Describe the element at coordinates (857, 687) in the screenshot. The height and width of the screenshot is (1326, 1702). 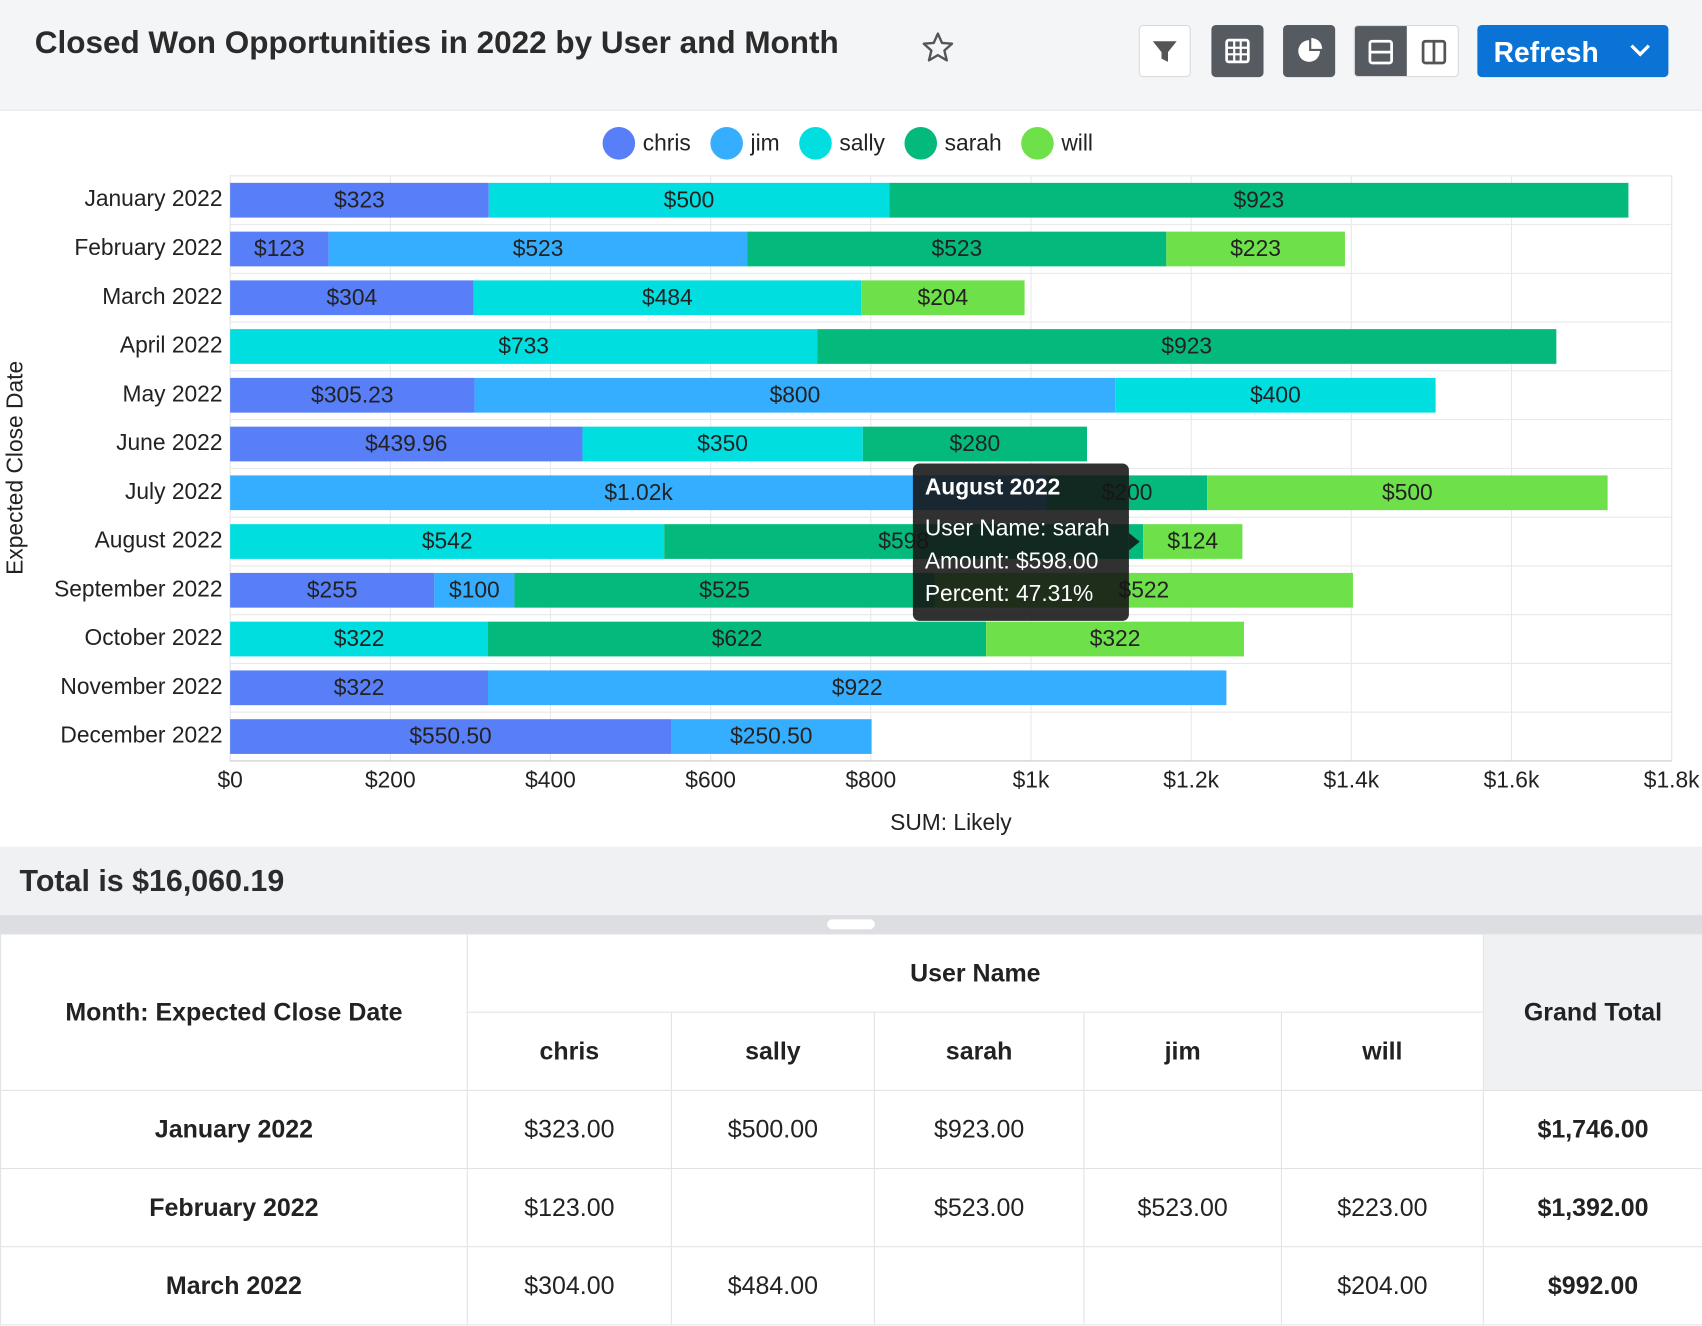
I see `bar-value-label: $922` at that location.